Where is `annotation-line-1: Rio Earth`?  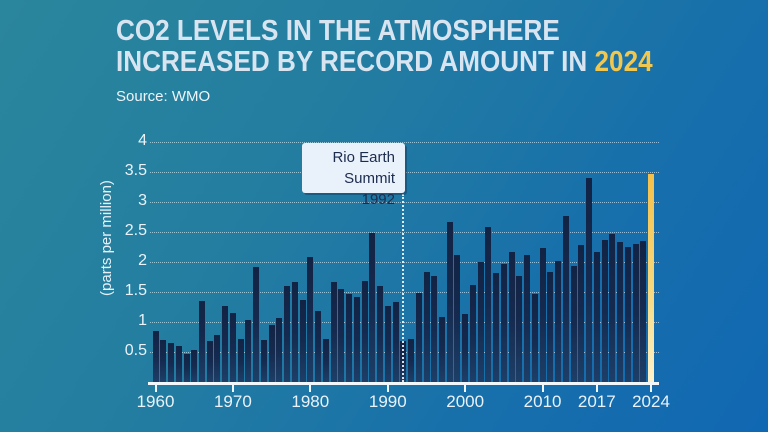 annotation-line-1: Rio Earth is located at coordinates (363, 157).